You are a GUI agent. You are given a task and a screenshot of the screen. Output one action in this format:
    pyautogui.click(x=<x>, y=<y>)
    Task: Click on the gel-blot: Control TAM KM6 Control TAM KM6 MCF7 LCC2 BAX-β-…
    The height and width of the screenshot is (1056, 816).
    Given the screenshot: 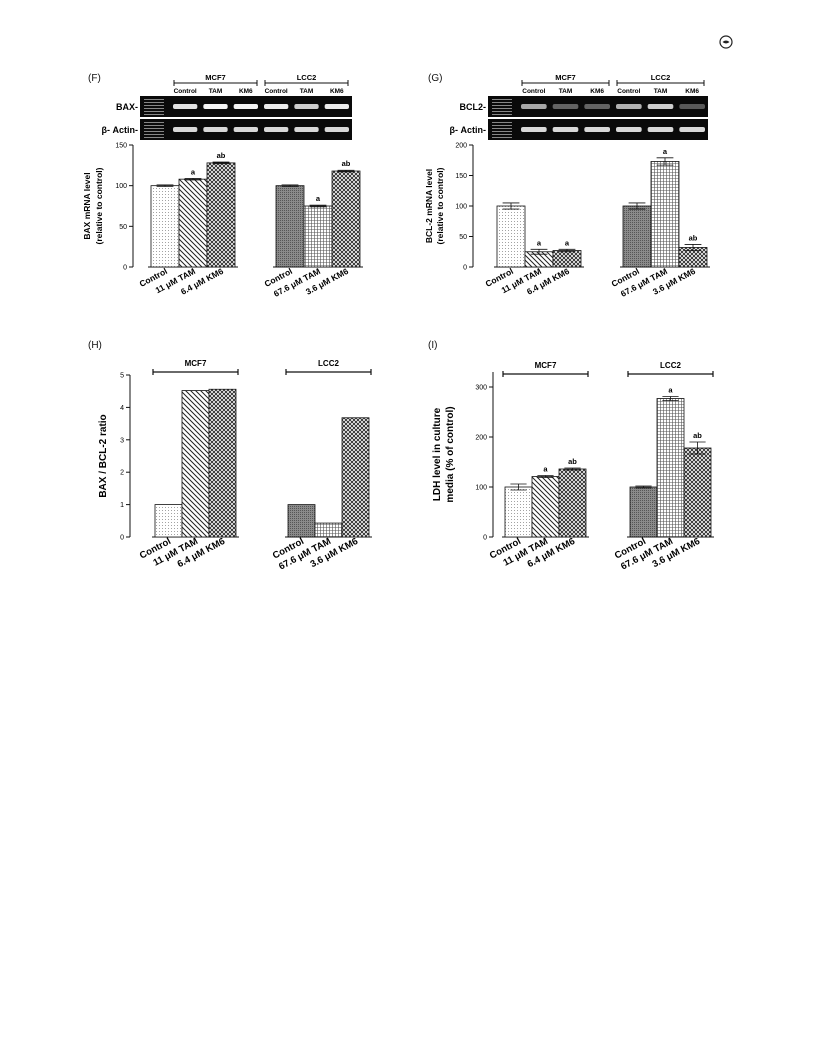 What is the action you would take?
    pyautogui.click(x=227, y=106)
    